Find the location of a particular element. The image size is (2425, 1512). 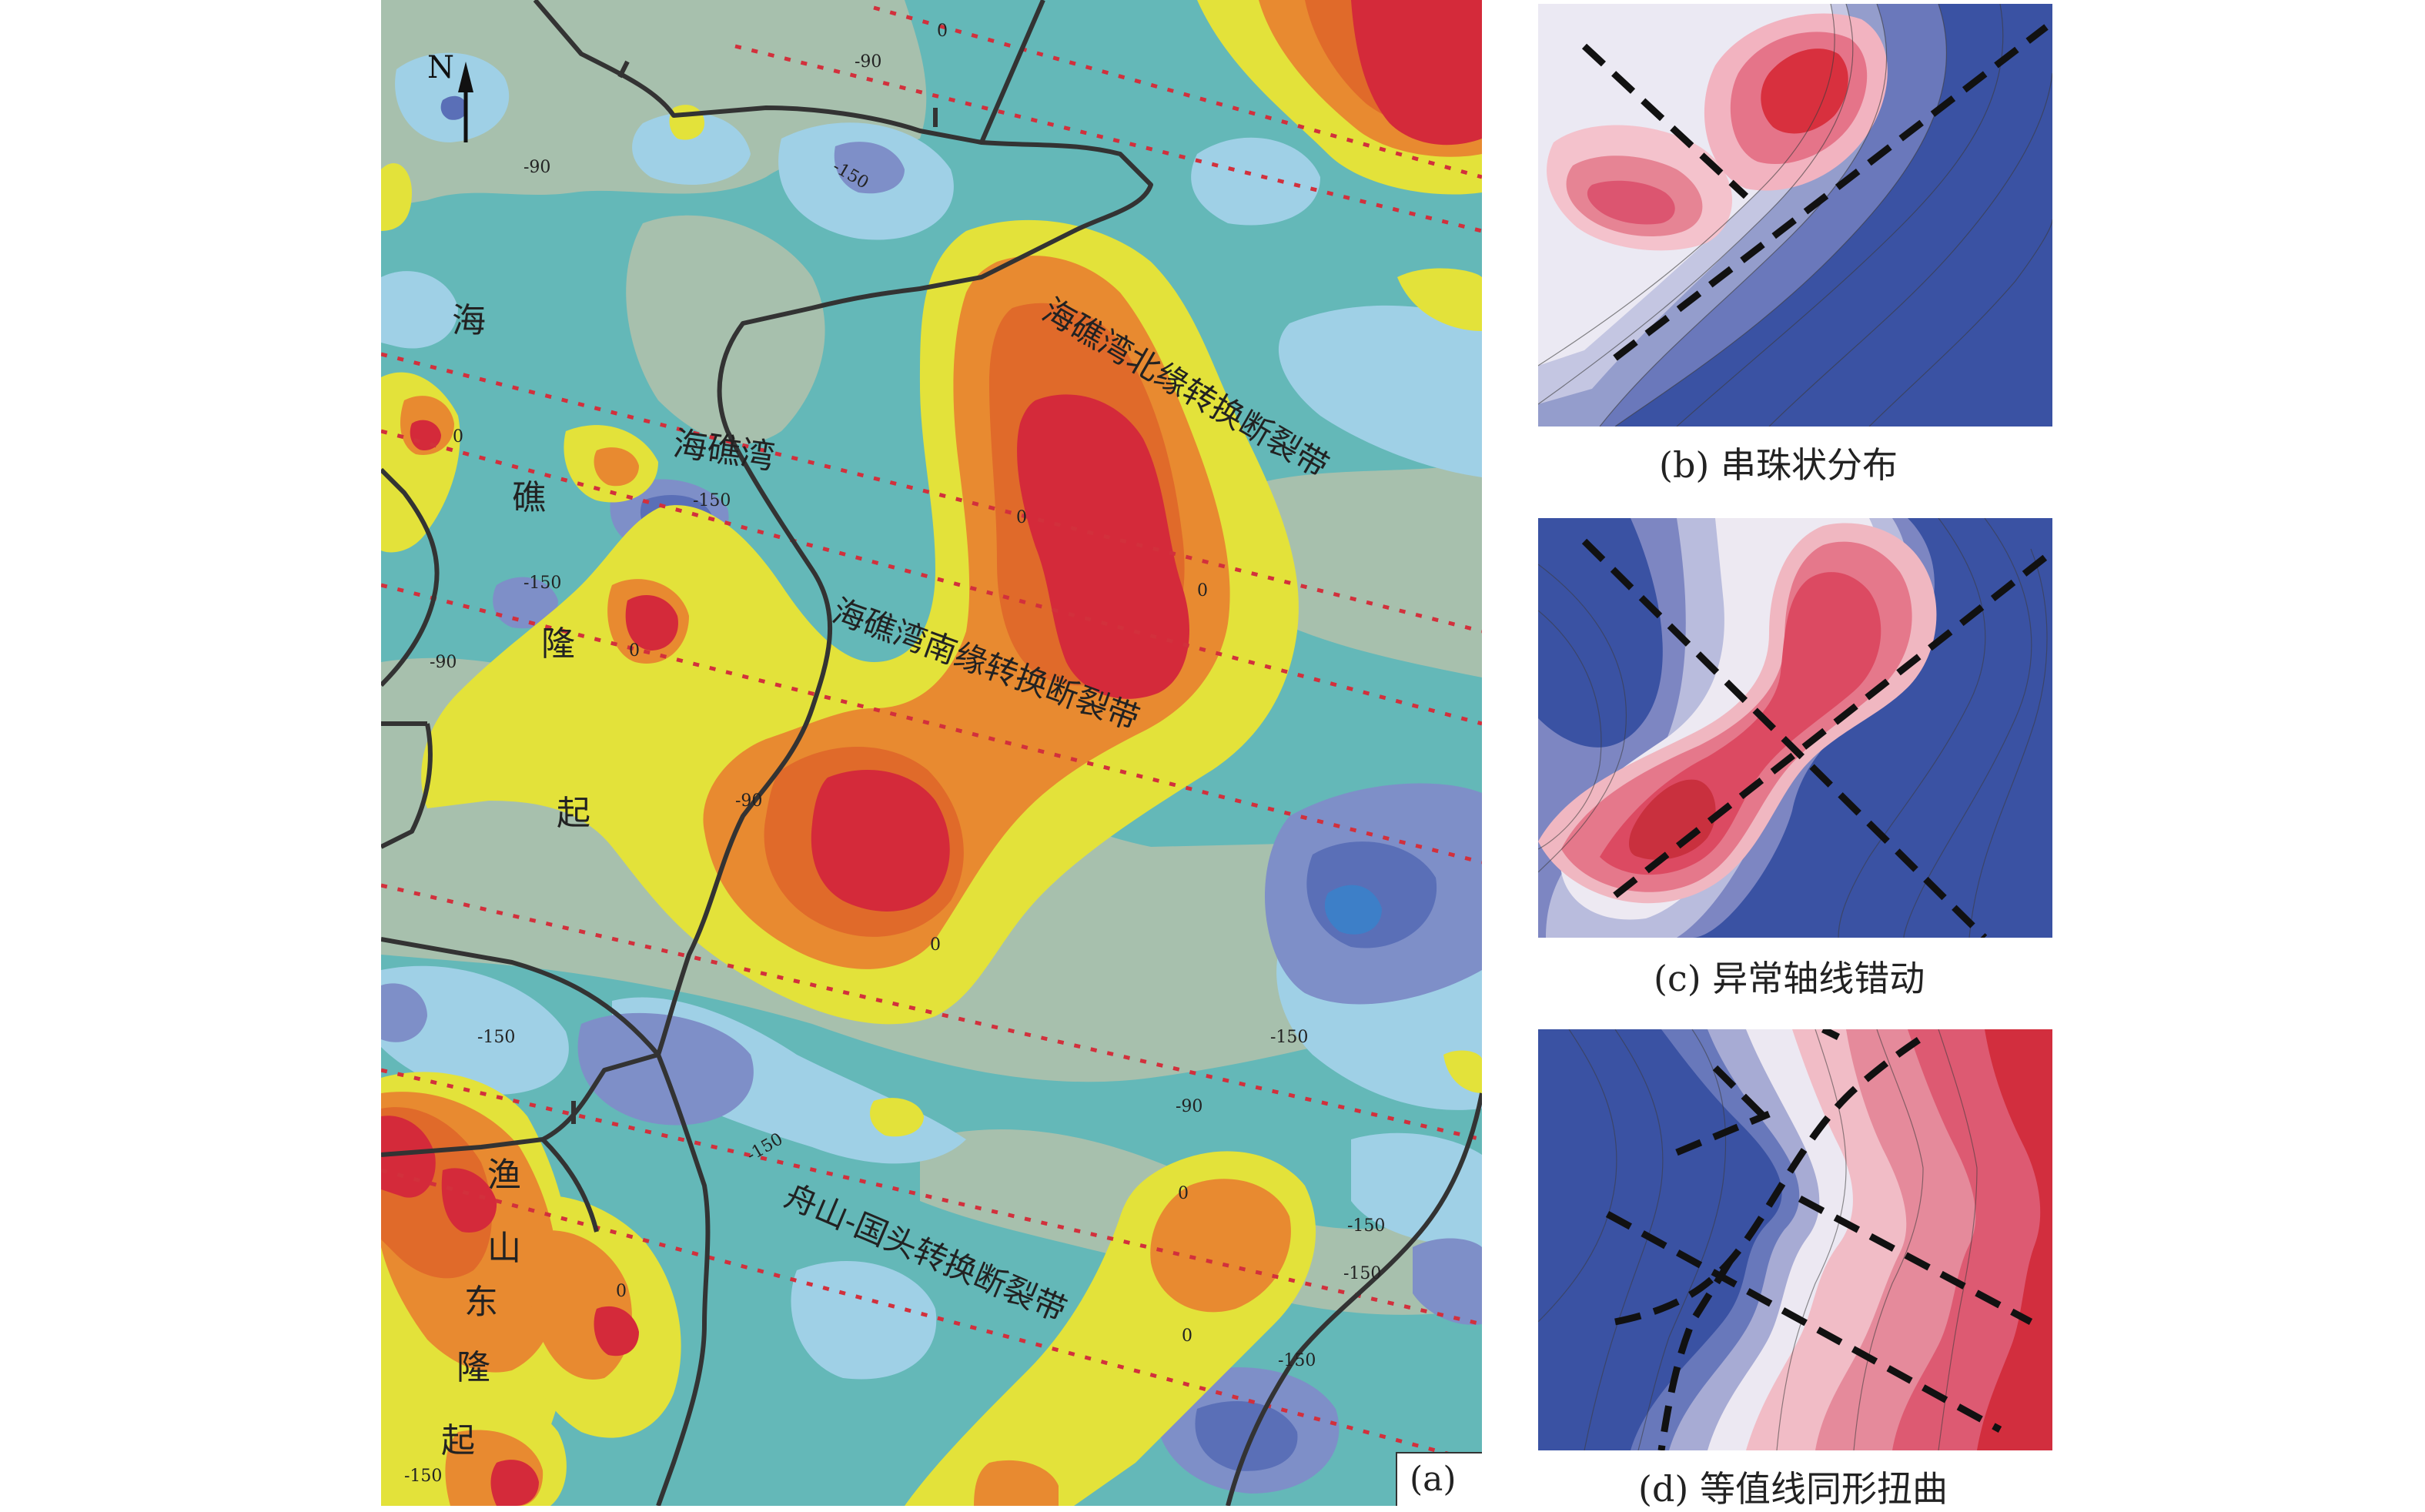

region-label-haijiao-2: 礁 is located at coordinates (529, 497).